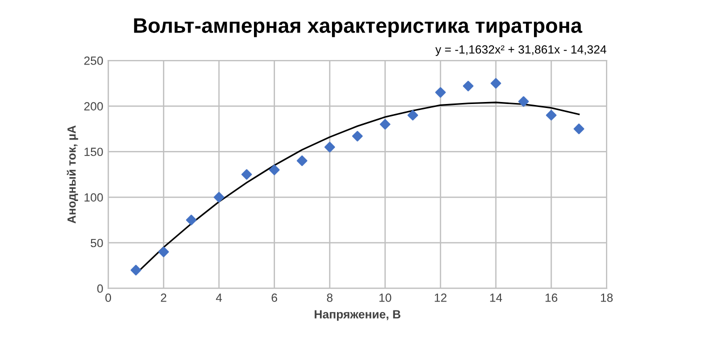 The height and width of the screenshot is (356, 712). Describe the element at coordinates (520, 50) in the screenshot. I see `text: y = -1,1632x² + 31,861x - 14,324` at that location.